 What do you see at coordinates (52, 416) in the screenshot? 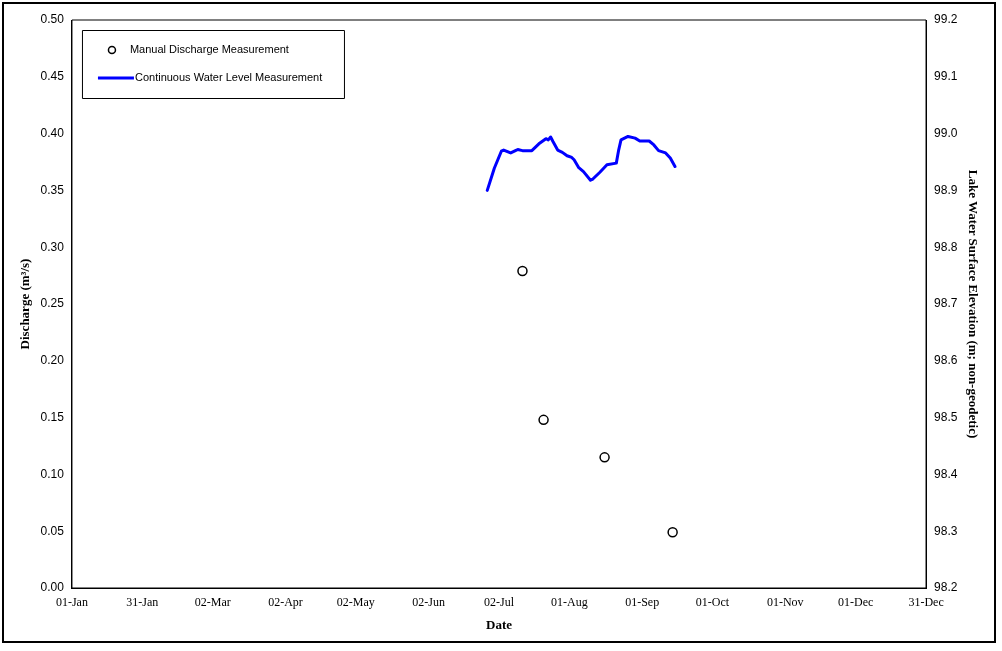
I see `y-tick-label: 0.15` at bounding box center [52, 416].